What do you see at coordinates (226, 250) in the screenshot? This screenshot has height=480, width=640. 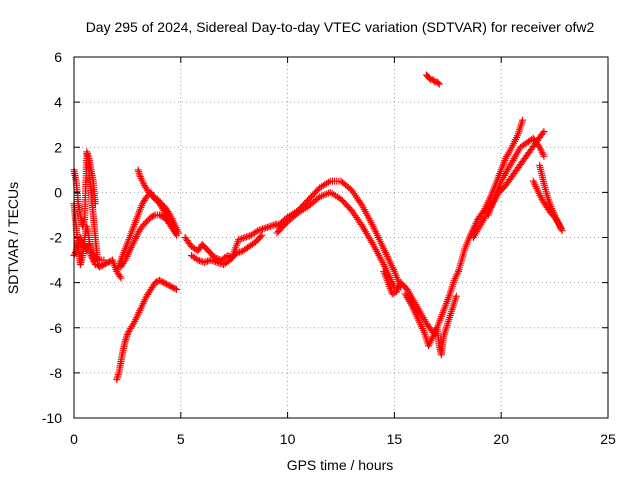 I see `series-trough-lower` at bounding box center [226, 250].